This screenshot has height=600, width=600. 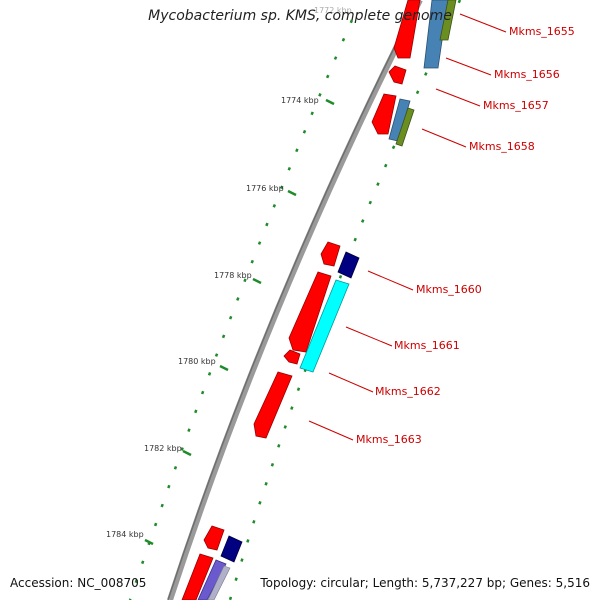 I want to click on gene-label-mkms-1657: Mkms_1657, so click(x=516, y=105).